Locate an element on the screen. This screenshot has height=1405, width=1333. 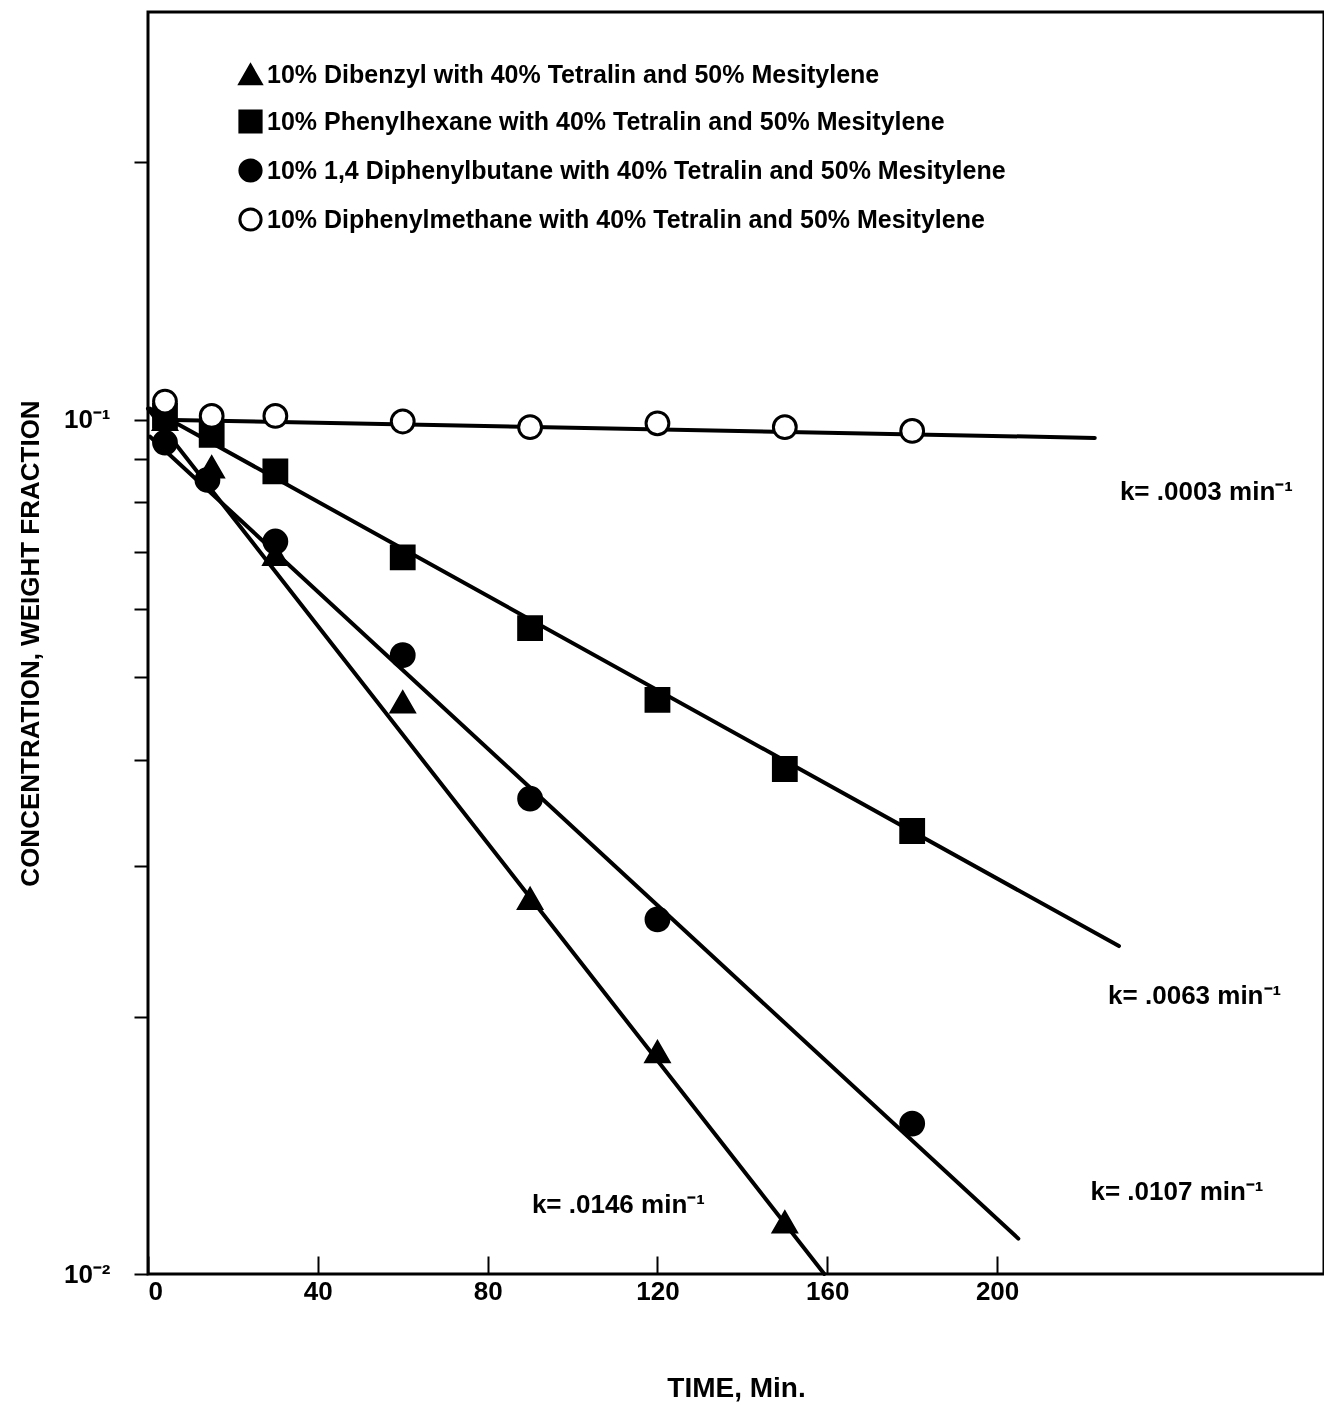
legend-label: 10% Diphenylmethane with 40% Tetralin and 50% Mesitylene is located at coordinates (626, 218).